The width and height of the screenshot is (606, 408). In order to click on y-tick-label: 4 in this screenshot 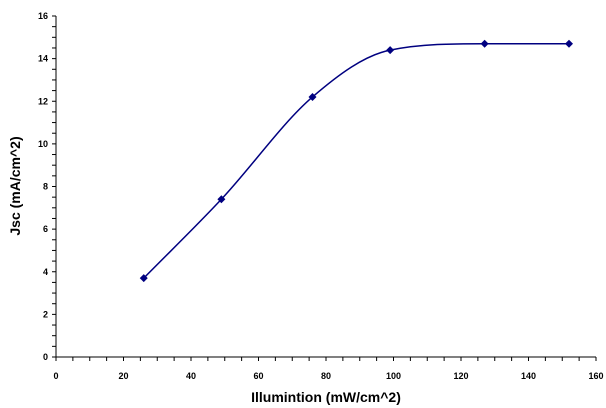, I will do `click(45, 272)`.